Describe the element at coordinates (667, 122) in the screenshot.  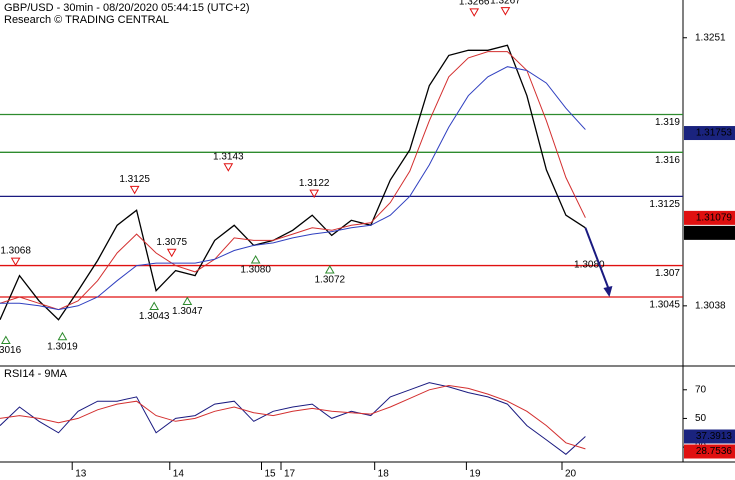
I see `level-label: 1.319` at that location.